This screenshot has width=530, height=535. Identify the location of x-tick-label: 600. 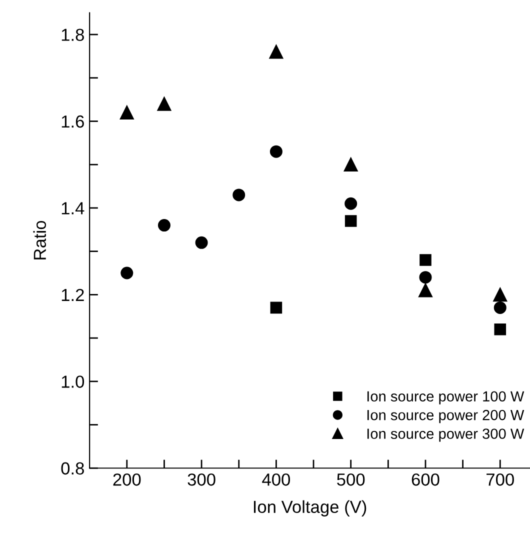
(426, 479).